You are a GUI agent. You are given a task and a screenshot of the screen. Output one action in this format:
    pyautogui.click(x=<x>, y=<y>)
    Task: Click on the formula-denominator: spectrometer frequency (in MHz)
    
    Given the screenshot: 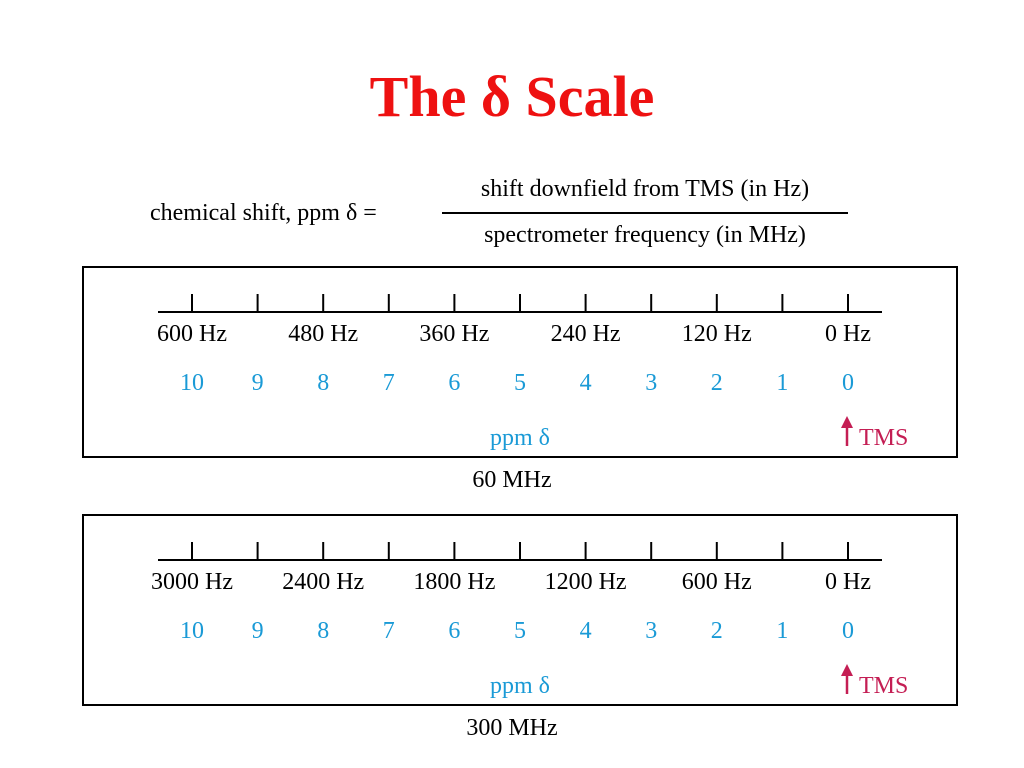 What is the action you would take?
    pyautogui.click(x=645, y=235)
    